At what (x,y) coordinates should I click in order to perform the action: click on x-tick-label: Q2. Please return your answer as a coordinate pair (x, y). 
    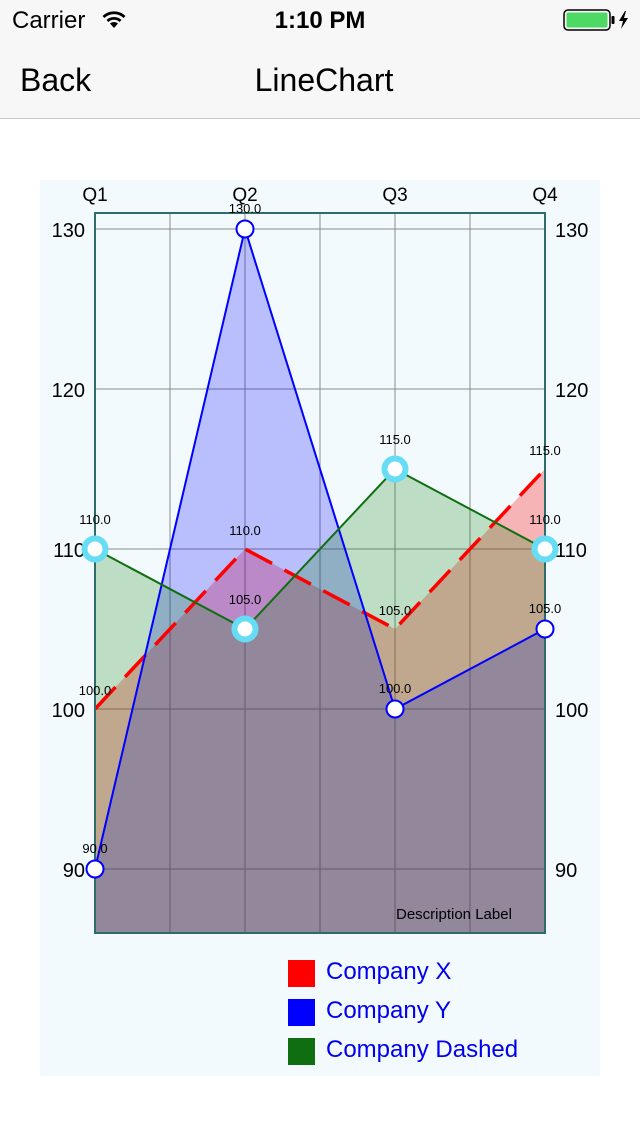
    Looking at the image, I should click on (244, 195).